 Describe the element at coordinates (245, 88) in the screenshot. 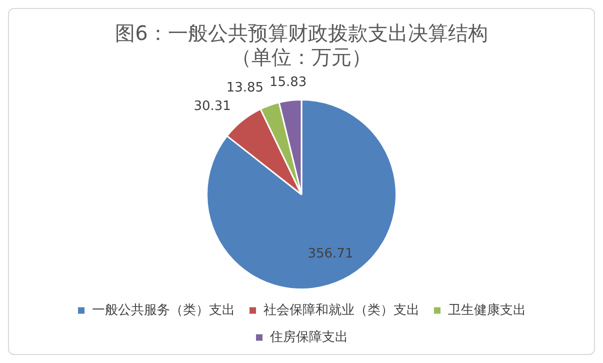

I see `data-label: 13.85` at that location.